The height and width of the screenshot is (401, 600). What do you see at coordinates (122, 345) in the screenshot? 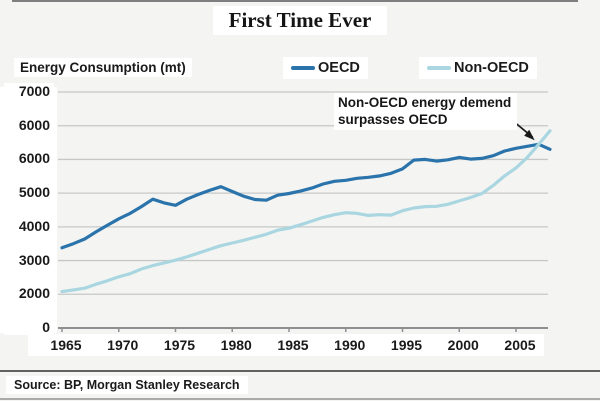
I see `x-tick-label: 1970` at bounding box center [122, 345].